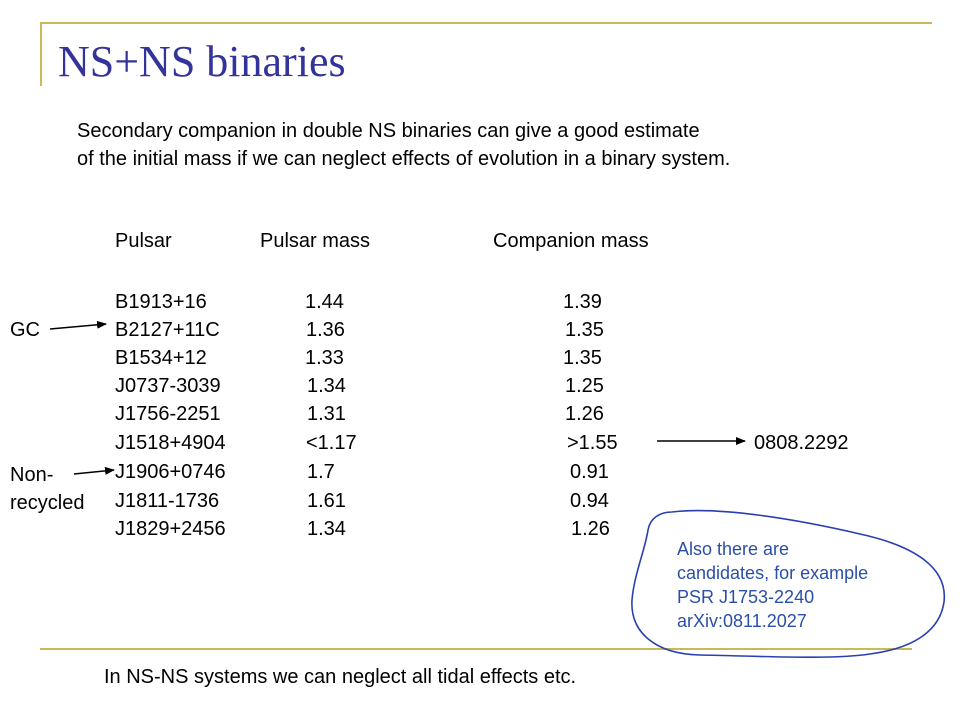  I want to click on companion-mass: 0.94, so click(589, 501).